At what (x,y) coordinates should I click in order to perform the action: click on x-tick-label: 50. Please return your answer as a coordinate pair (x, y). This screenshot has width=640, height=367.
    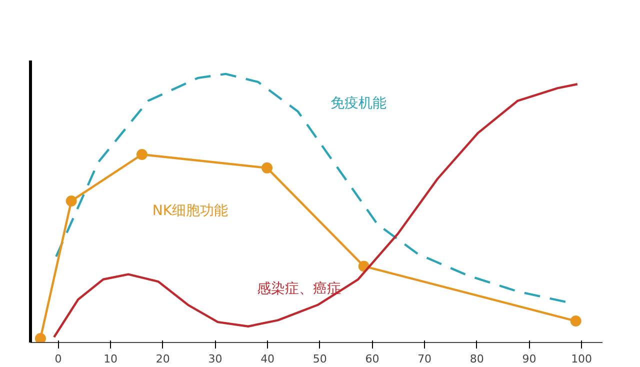
    Looking at the image, I should click on (319, 359).